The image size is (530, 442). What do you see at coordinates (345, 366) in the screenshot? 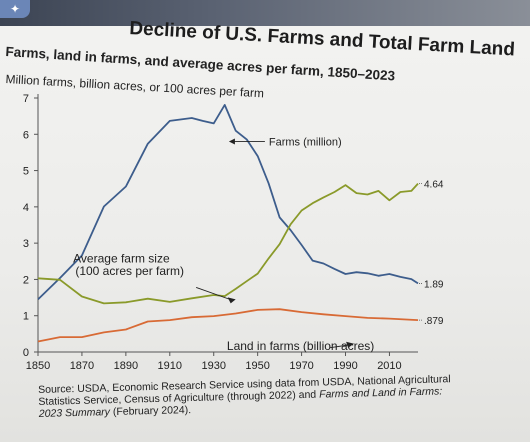
I see `x-tick-label: 1990` at bounding box center [345, 366].